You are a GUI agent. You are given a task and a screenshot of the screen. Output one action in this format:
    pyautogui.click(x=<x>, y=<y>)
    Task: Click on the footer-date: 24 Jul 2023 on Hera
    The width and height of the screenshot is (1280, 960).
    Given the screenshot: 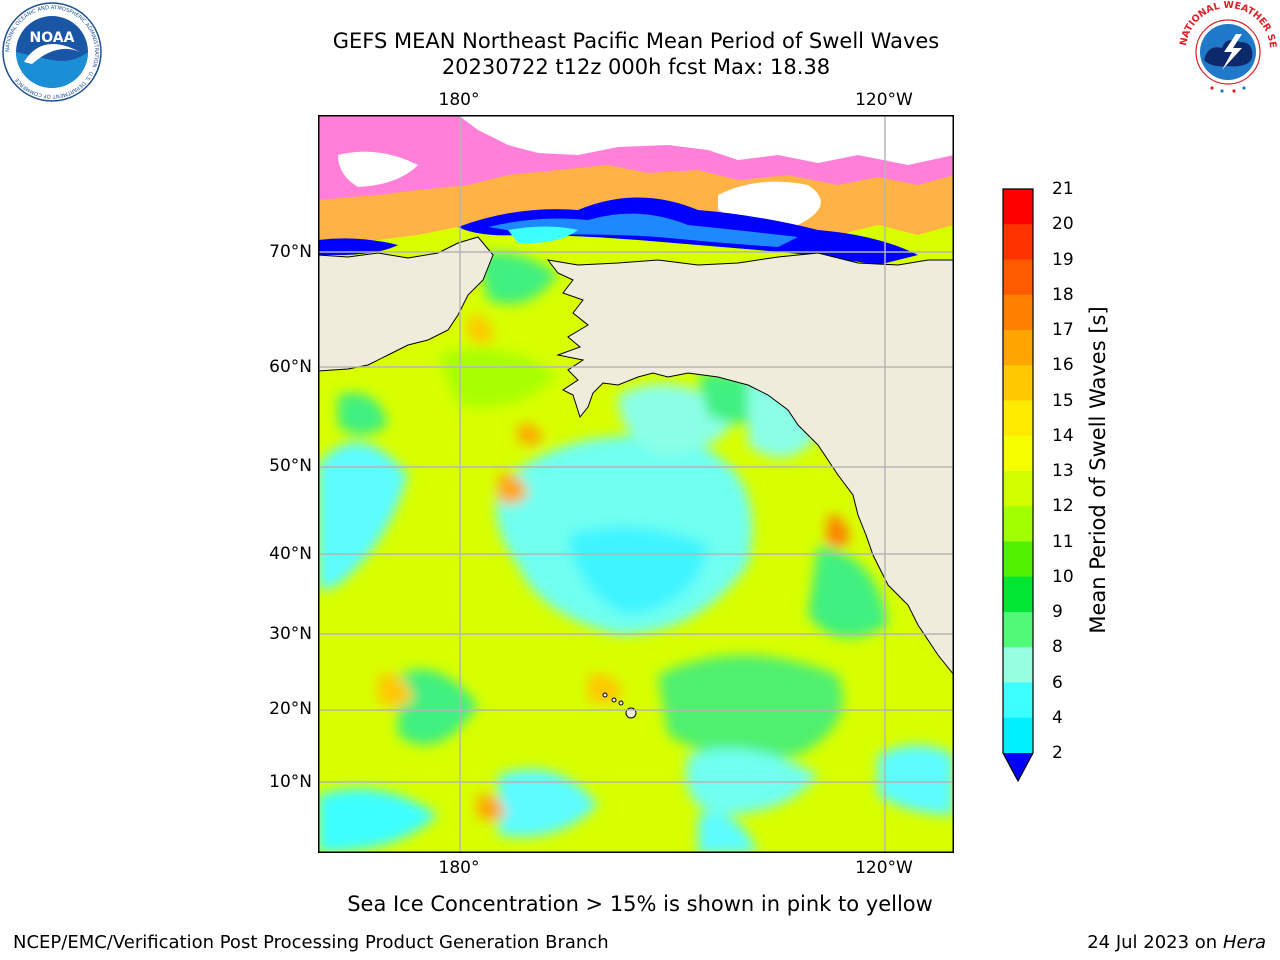 What is the action you would take?
    pyautogui.click(x=1176, y=943)
    